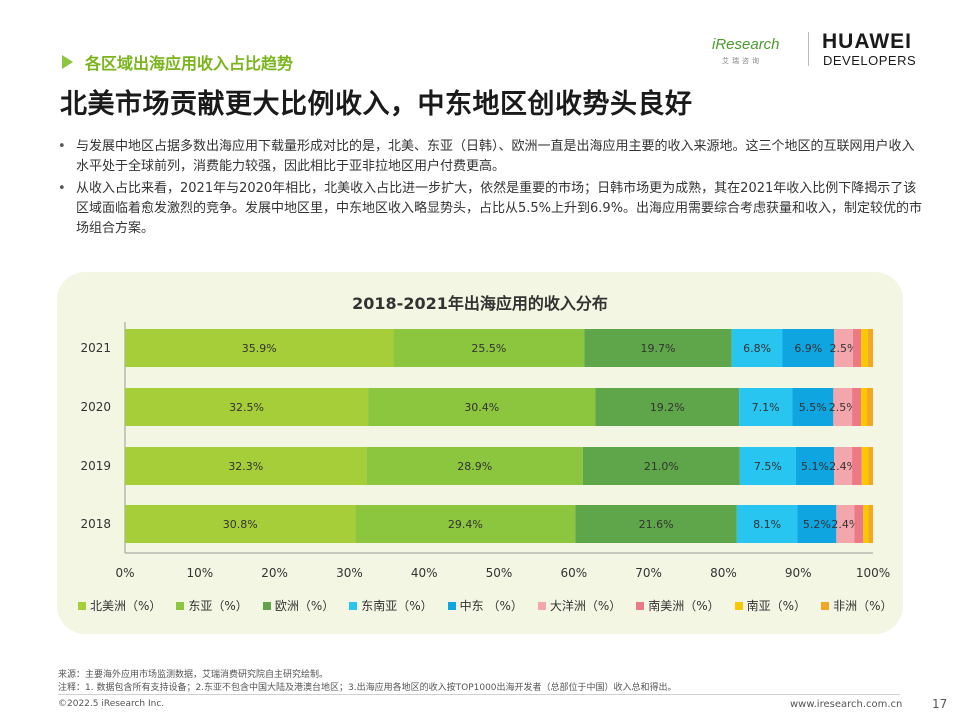  I want to click on legend-label: 非洲（%）, so click(863, 606).